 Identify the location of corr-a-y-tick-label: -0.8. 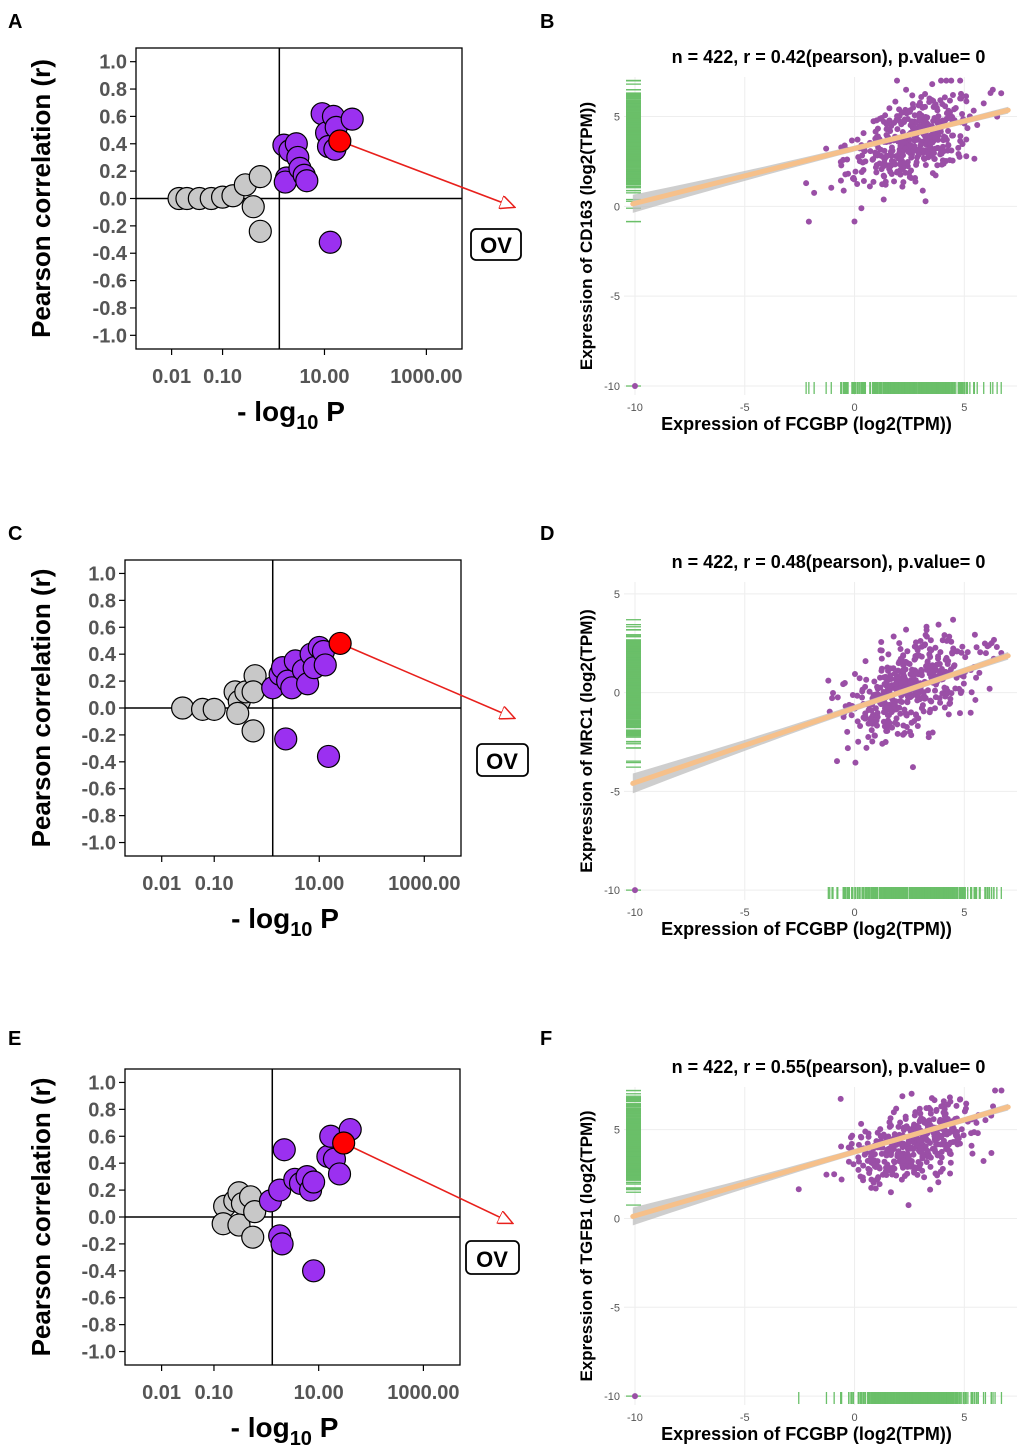
(110, 309).